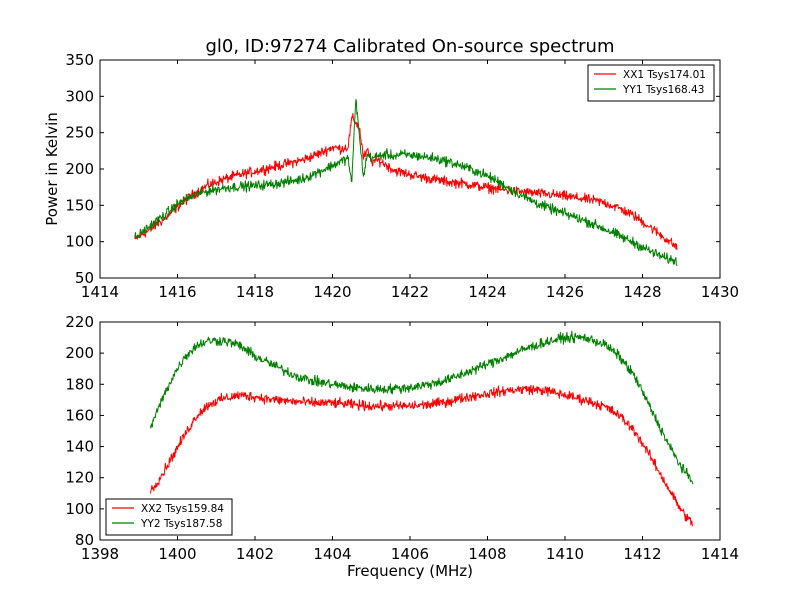 The width and height of the screenshot is (800, 600). What do you see at coordinates (79, 60) in the screenshot?
I see `y-tick-label: 350` at bounding box center [79, 60].